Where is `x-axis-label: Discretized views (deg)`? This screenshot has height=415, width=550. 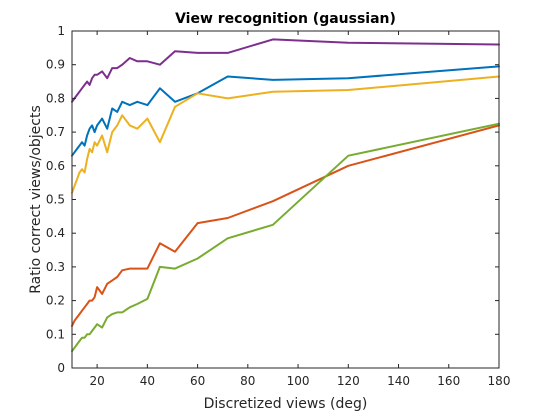 x-axis-label: Discretized views (deg) is located at coordinates (286, 404).